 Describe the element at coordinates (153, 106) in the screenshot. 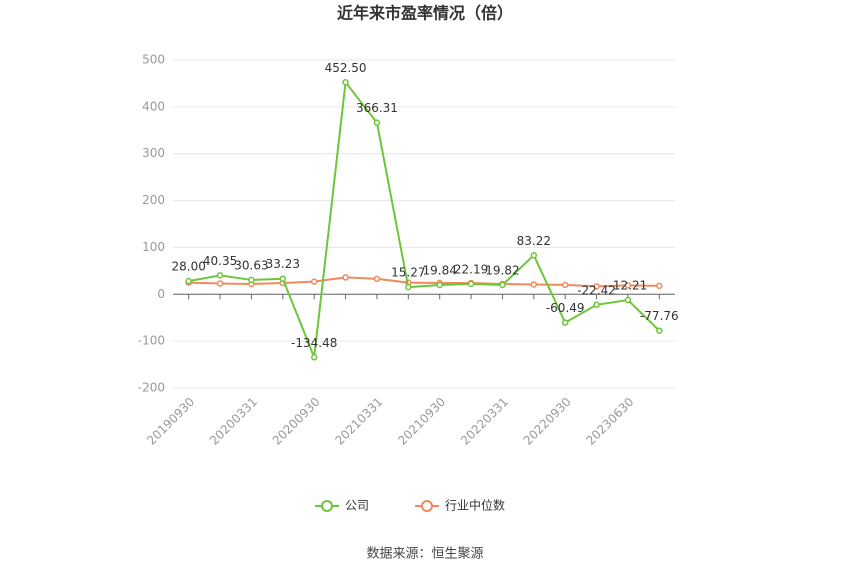

I see `y-tick-label: 400` at that location.